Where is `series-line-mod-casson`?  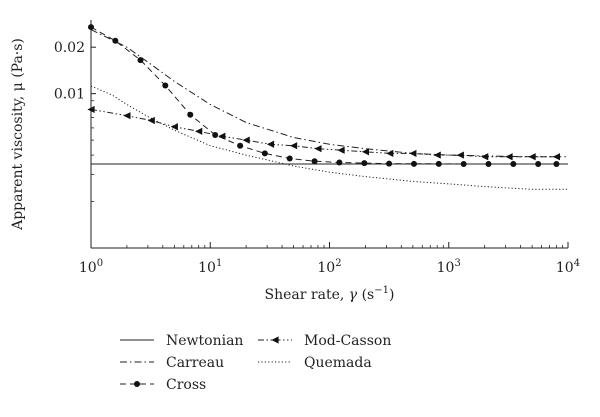
series-line-mod-casson is located at coordinates (323, 133).